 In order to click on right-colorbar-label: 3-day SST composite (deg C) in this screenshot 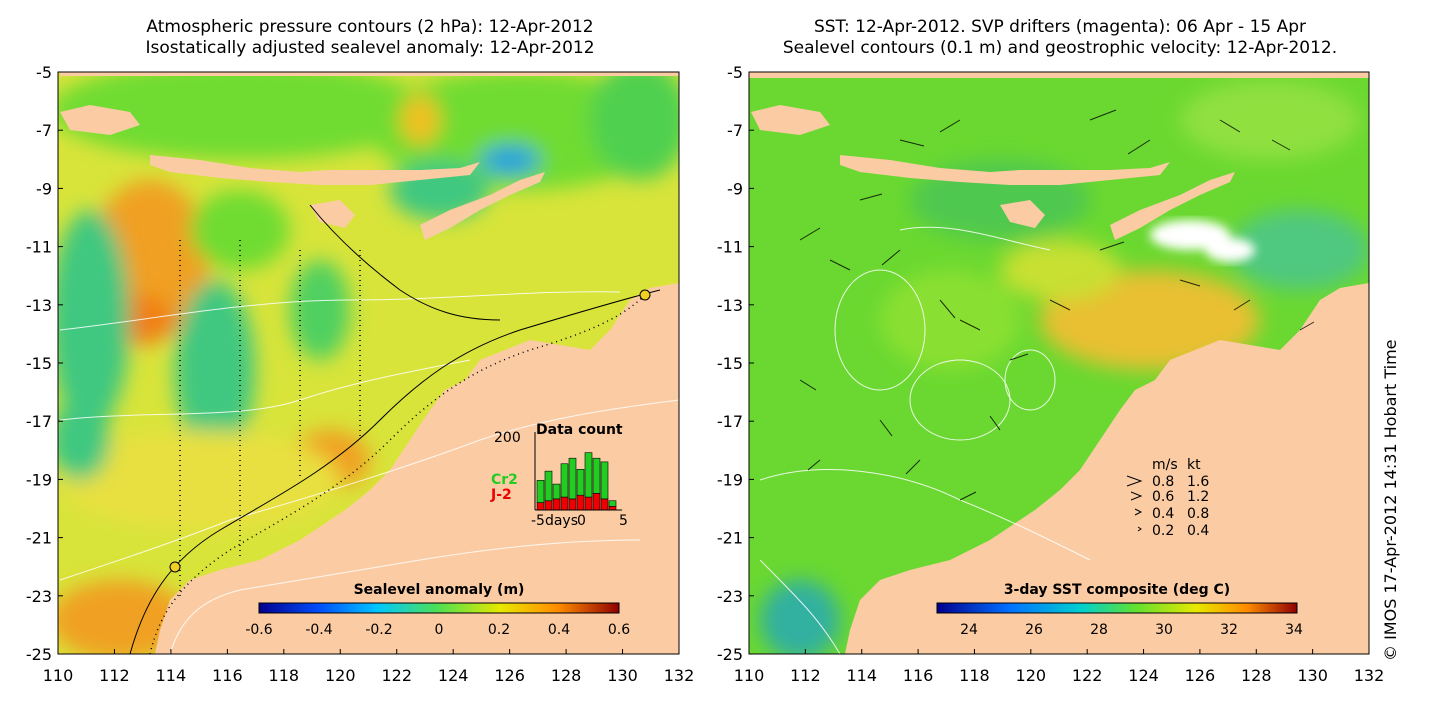, I will do `click(1117, 590)`.